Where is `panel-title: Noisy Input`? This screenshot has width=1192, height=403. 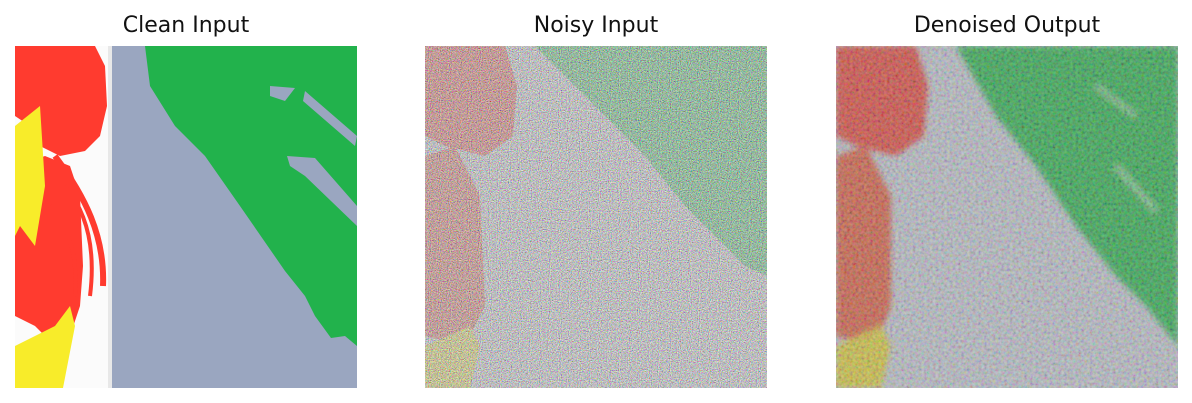 panel-title: Noisy Input is located at coordinates (596, 25).